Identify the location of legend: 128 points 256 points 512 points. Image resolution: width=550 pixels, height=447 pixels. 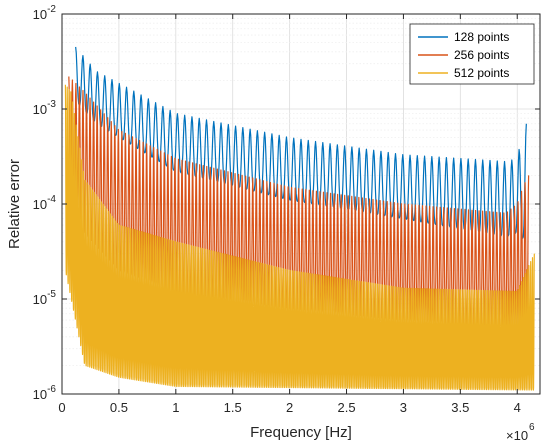
(472, 54).